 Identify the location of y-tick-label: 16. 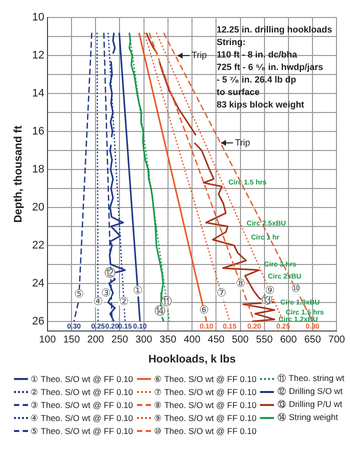
(38, 132).